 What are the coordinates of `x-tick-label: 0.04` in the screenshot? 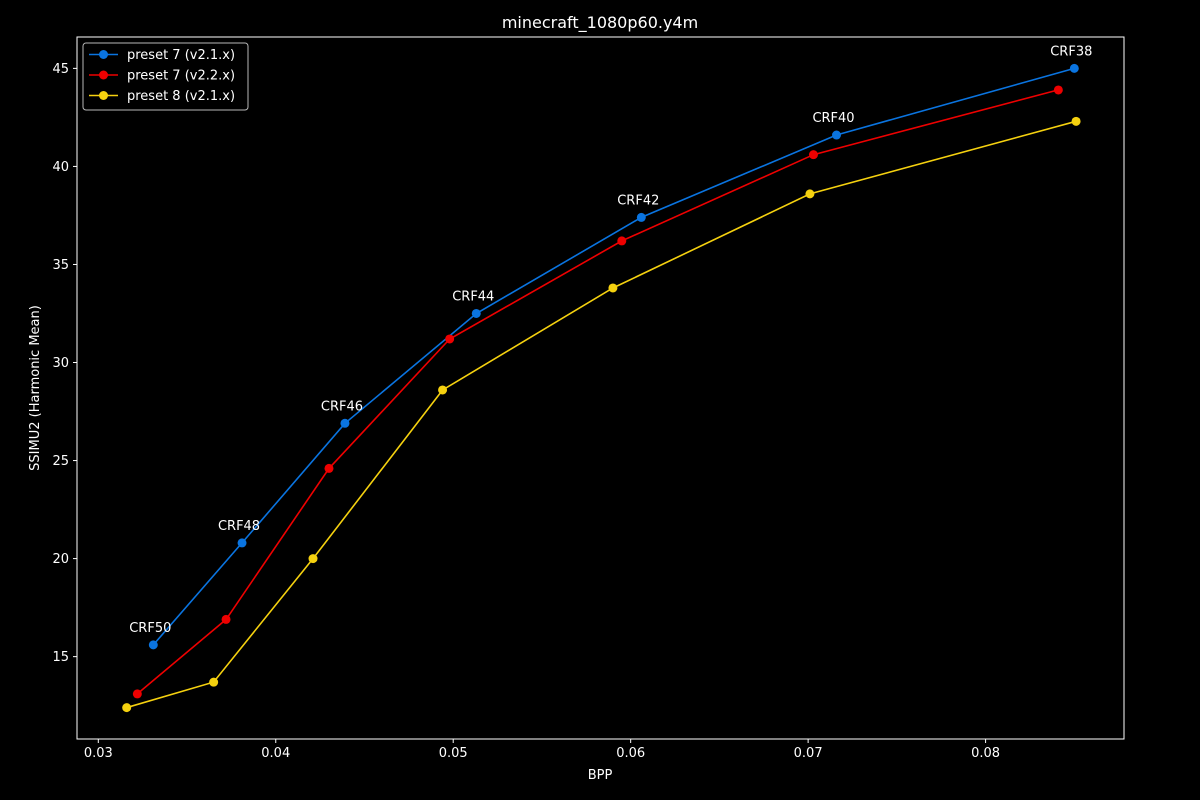 It's located at (275, 753).